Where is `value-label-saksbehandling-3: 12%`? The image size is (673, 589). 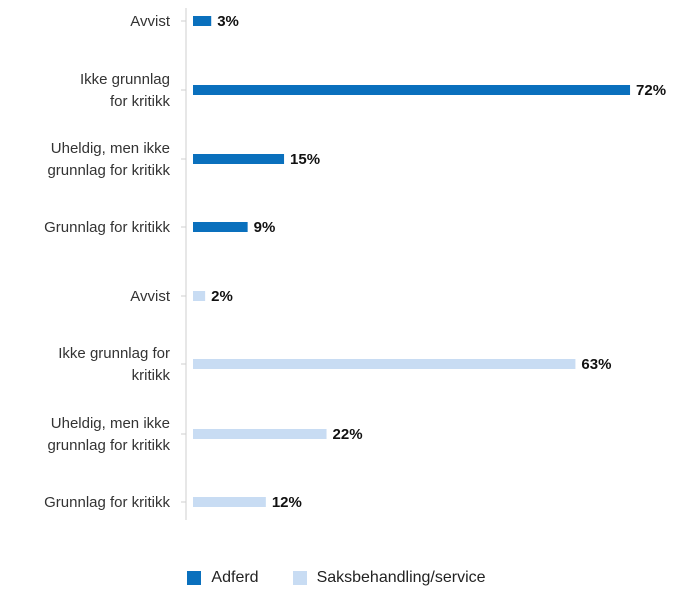
value-label-saksbehandling-3: 12% is located at coordinates (287, 502).